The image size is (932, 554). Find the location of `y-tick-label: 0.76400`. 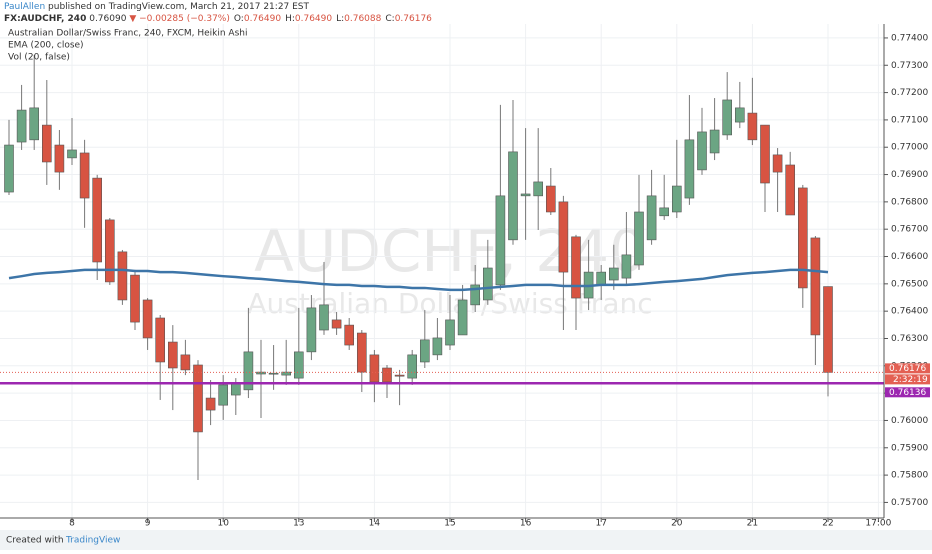

y-tick-label: 0.76400 is located at coordinates (909, 312).